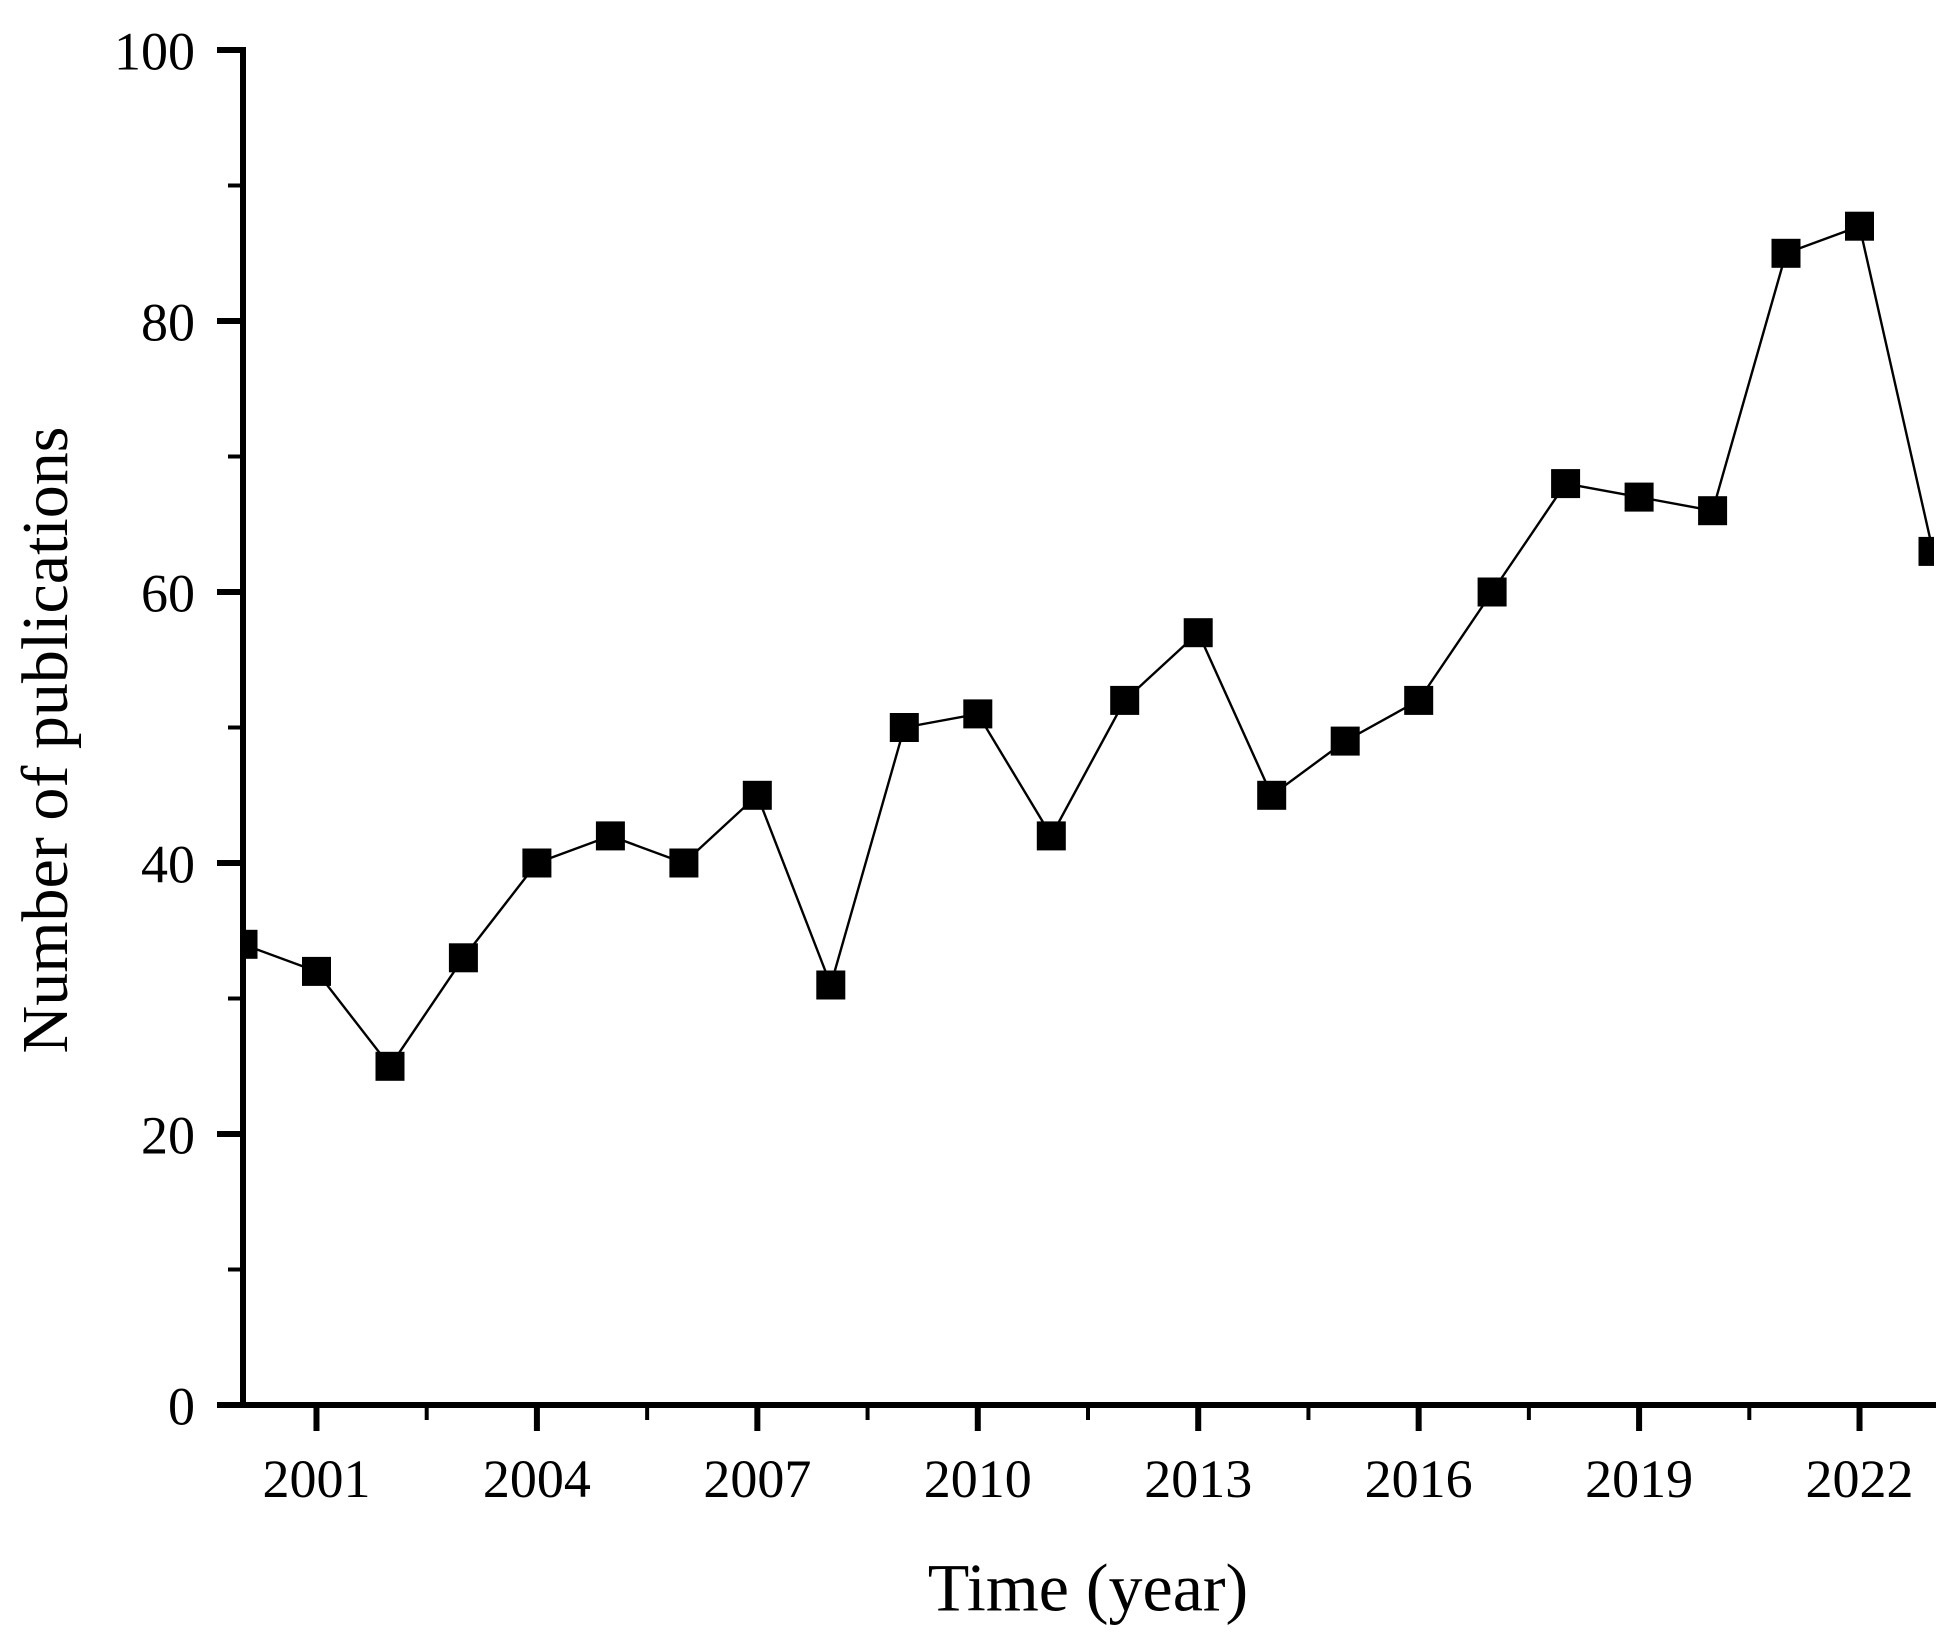 The height and width of the screenshot is (1640, 1958). I want to click on x-tick-label: 2010, so click(978, 1479).